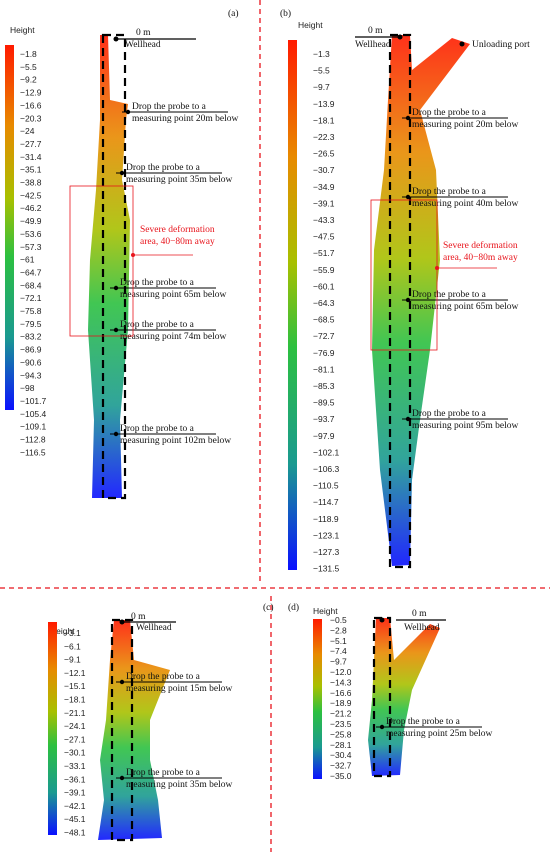 The image size is (550, 852). I want to click on scale-label: −26.5, so click(324, 154).